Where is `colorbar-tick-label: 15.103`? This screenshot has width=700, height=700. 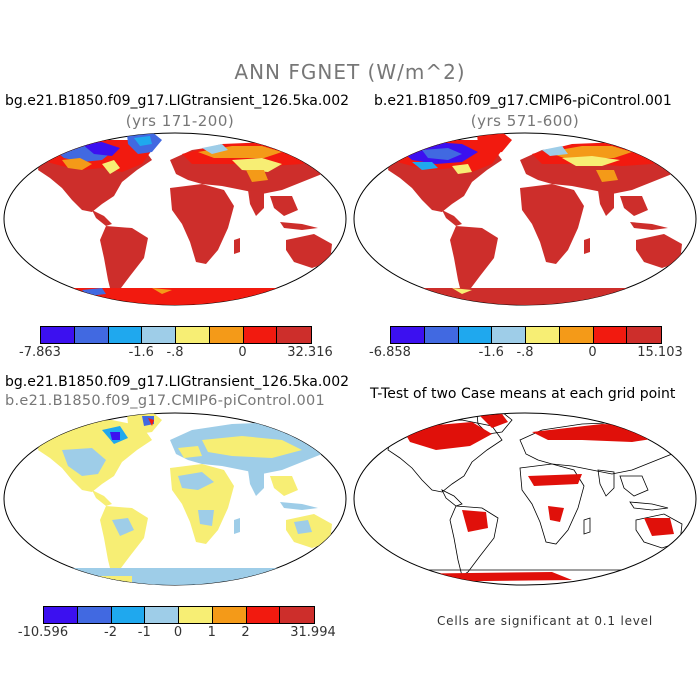
colorbar-tick-label: 15.103 is located at coordinates (660, 352).